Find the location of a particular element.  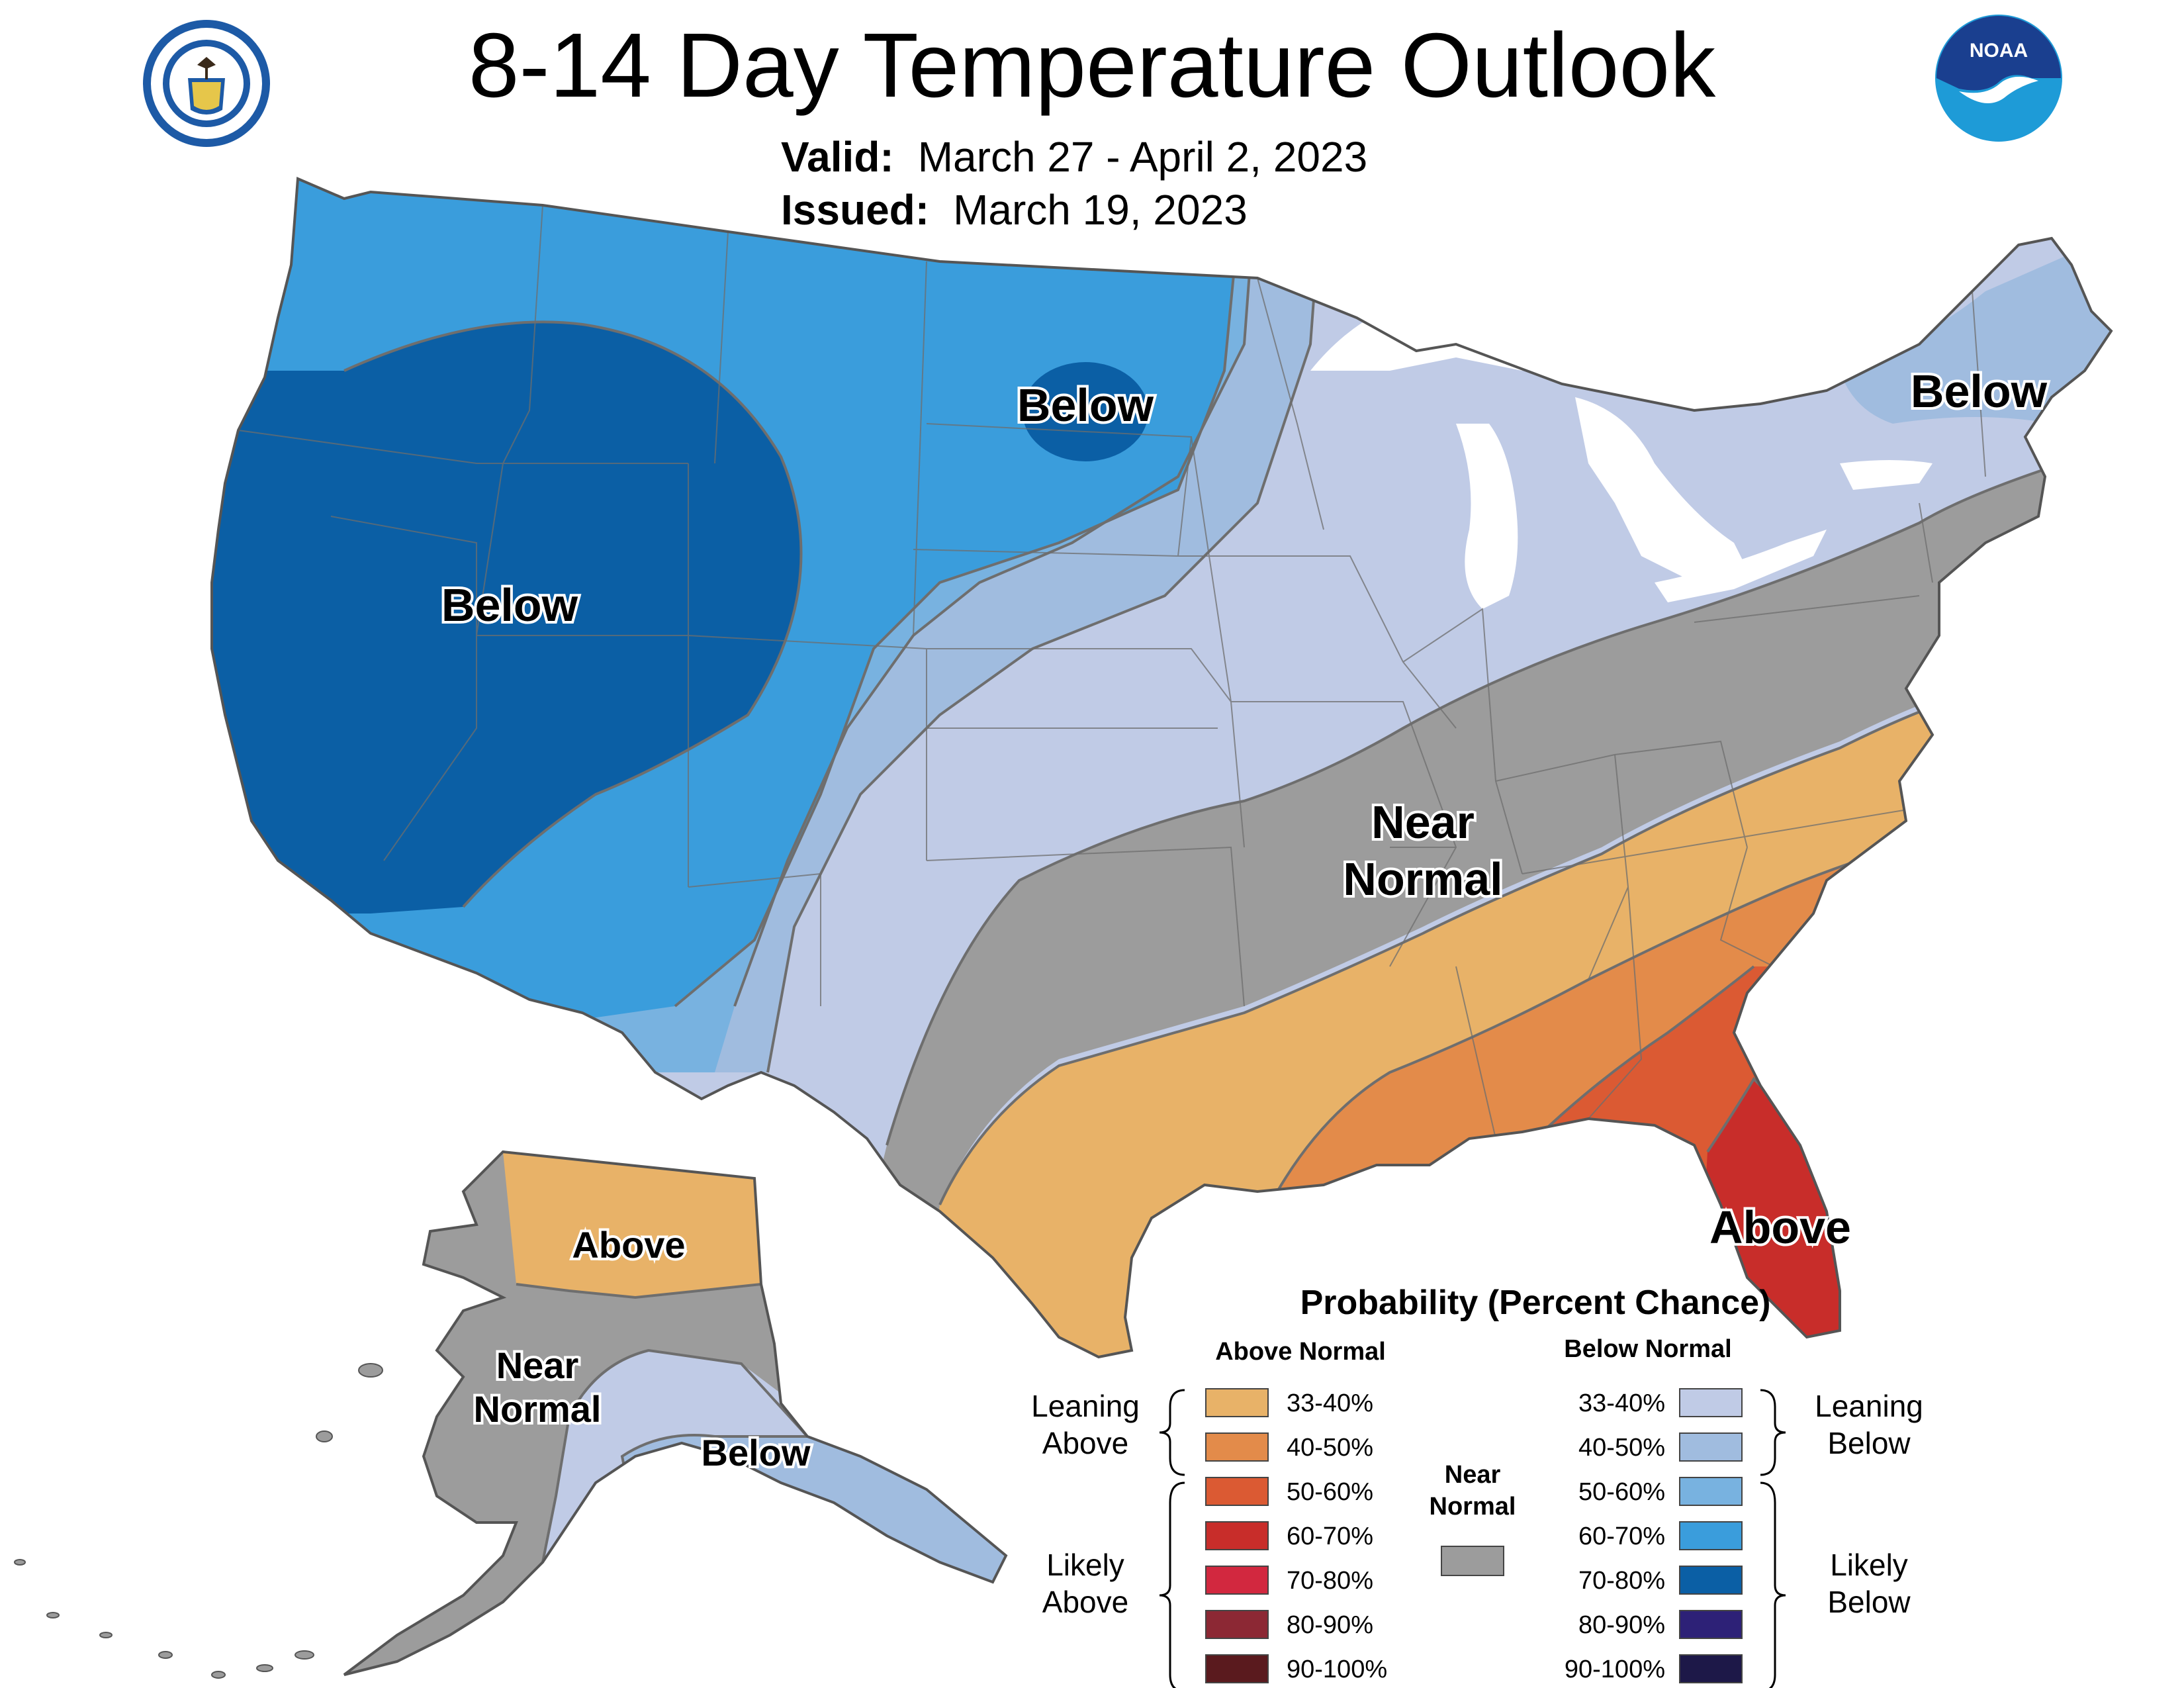

legend-above-header: Above Normal is located at coordinates (1300, 1352).